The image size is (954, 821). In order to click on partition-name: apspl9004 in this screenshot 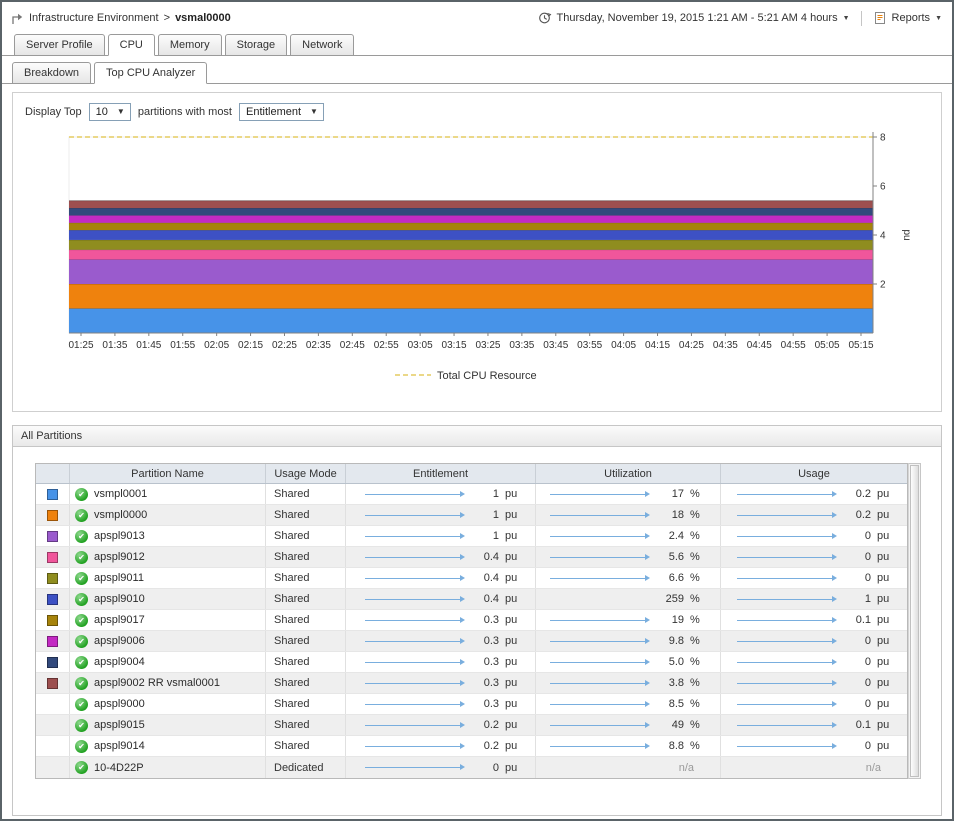, I will do `click(119, 662)`.